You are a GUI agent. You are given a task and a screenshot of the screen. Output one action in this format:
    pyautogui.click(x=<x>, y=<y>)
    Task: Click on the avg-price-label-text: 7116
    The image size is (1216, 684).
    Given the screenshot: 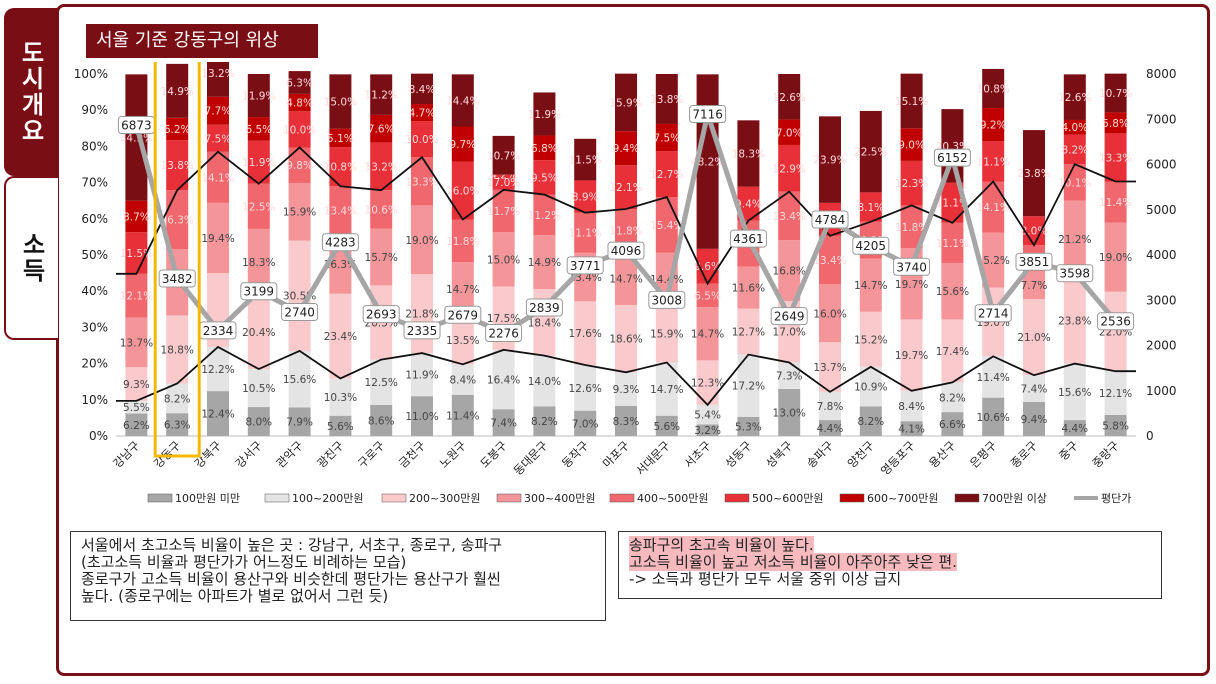 What is the action you would take?
    pyautogui.click(x=707, y=115)
    